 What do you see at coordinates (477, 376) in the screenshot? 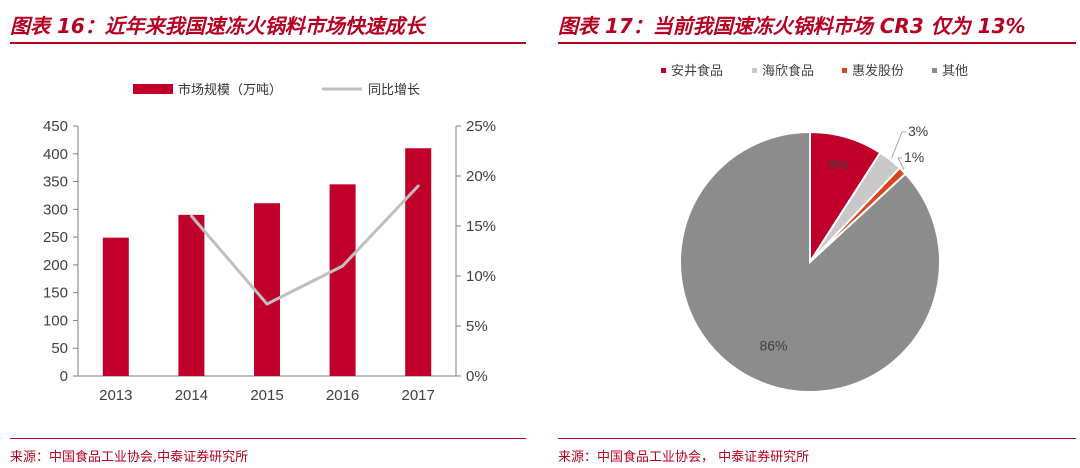
I see `y-right-tick-label: 0%` at bounding box center [477, 376].